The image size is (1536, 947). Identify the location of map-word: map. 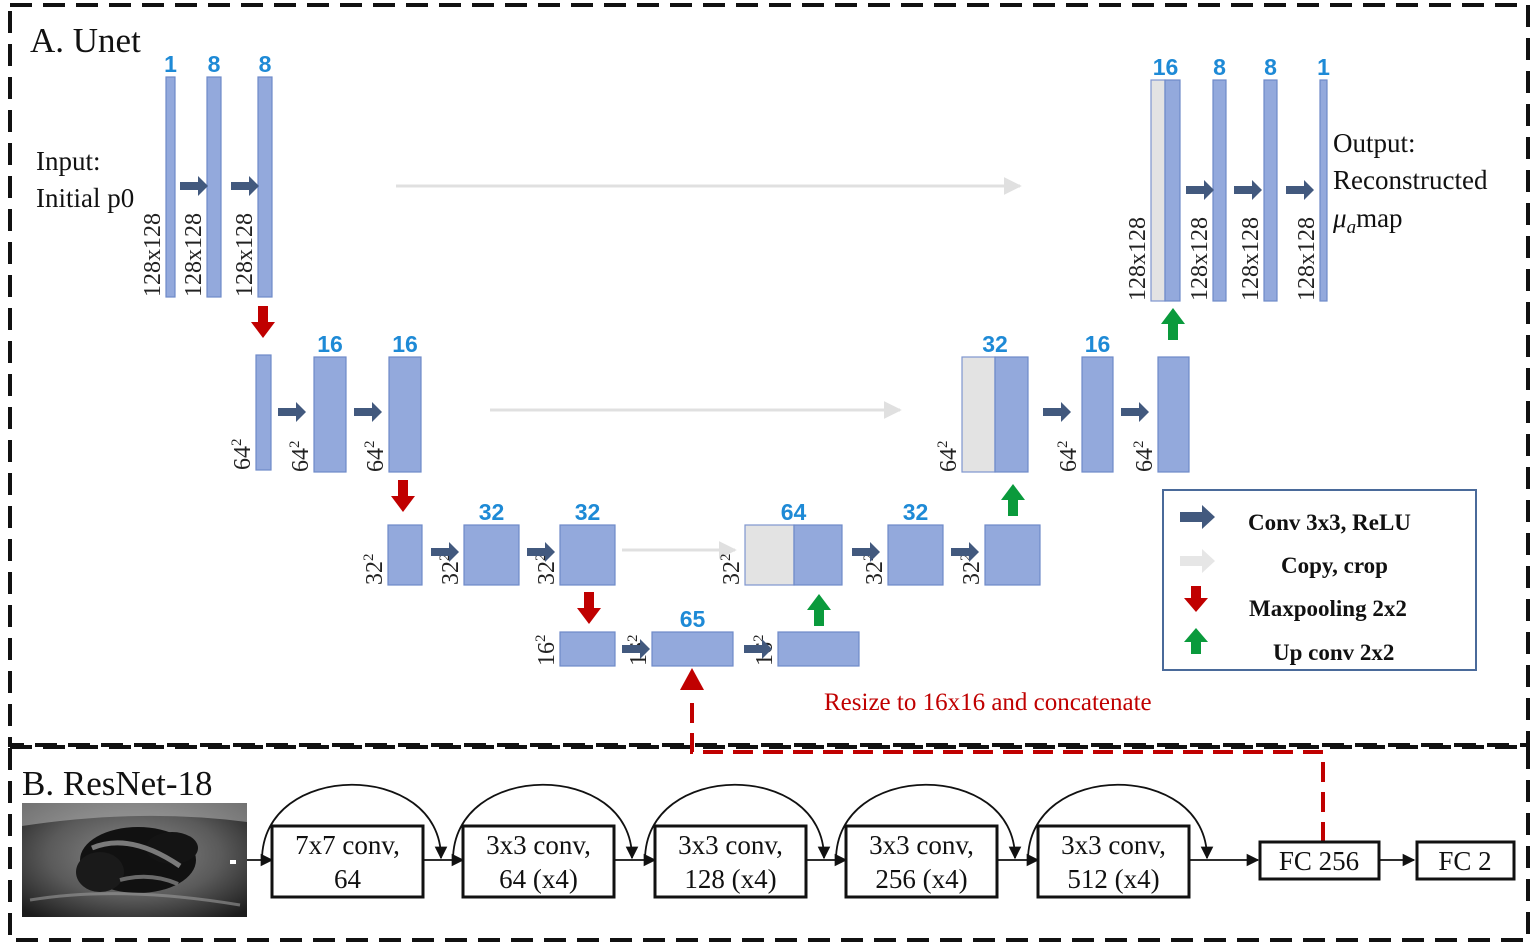
(1379, 218).